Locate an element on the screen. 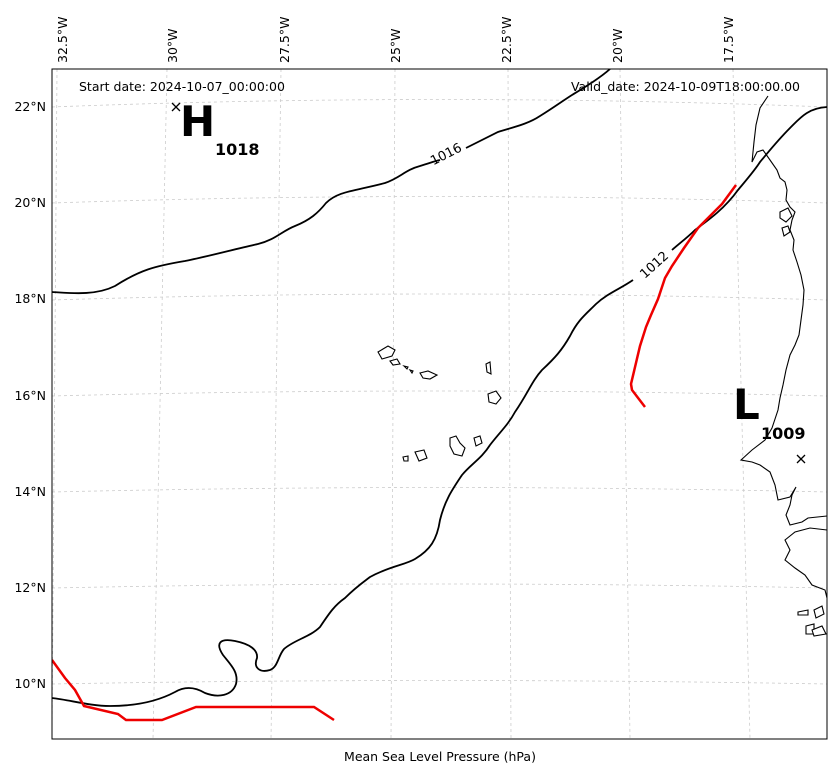 This screenshot has height=783, width=837. lat-tick-label: 20°N is located at coordinates (30, 202).